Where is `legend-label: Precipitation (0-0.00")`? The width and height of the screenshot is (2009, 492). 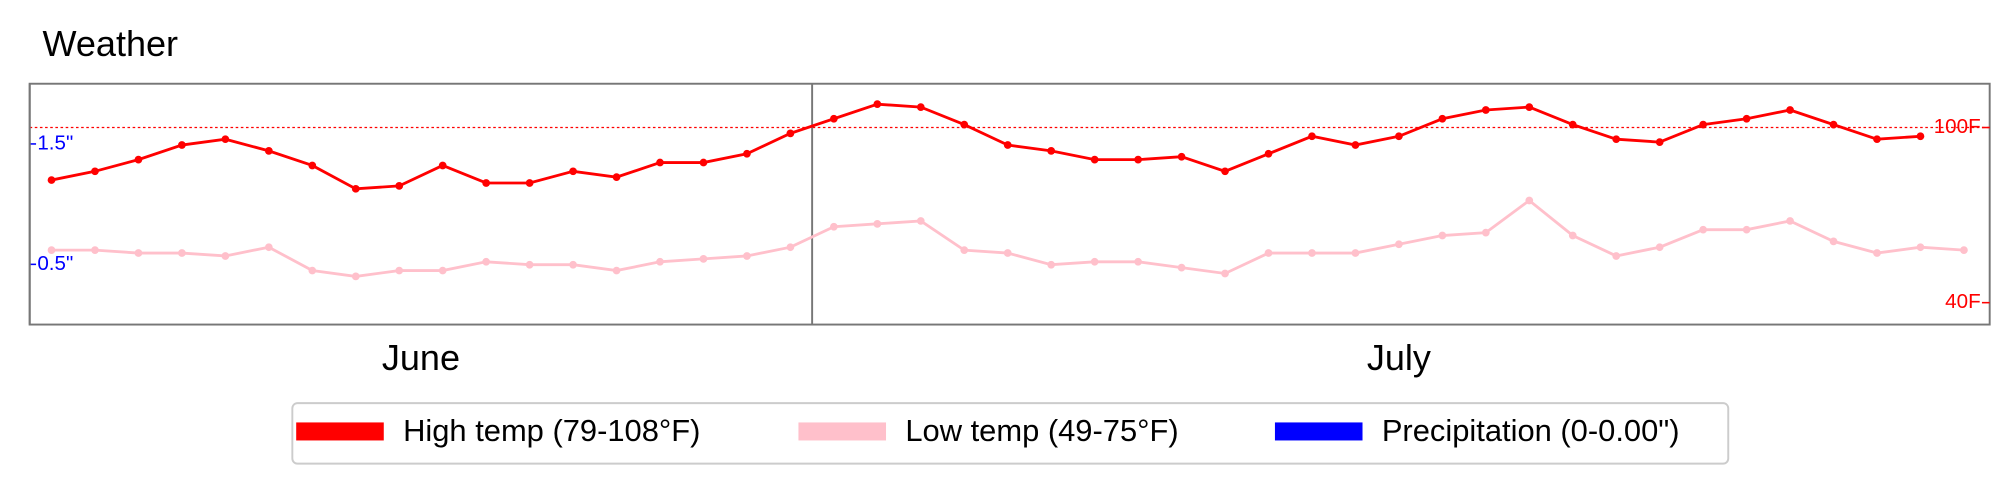
legend-label: Precipitation (0-0.00") is located at coordinates (1531, 430).